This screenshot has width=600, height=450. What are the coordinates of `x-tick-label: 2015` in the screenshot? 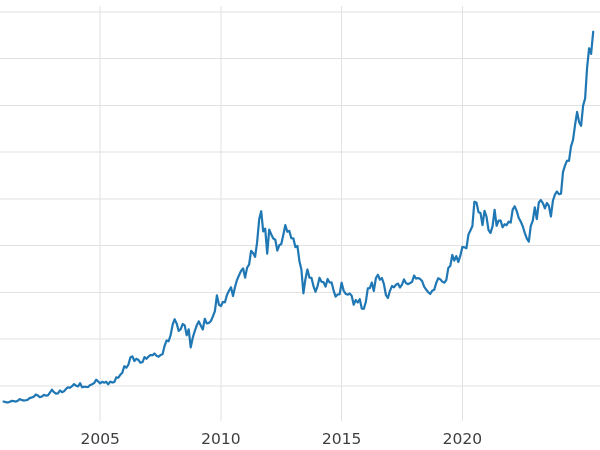 It's located at (341, 439).